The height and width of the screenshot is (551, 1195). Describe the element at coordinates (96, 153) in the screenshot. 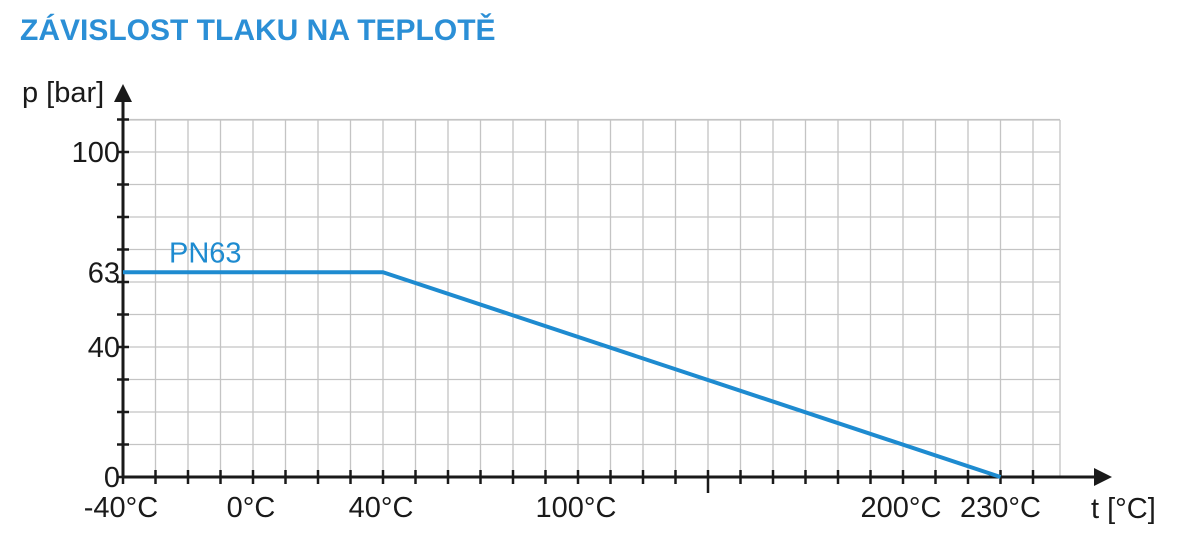

I see `y-tick-label: 100` at that location.